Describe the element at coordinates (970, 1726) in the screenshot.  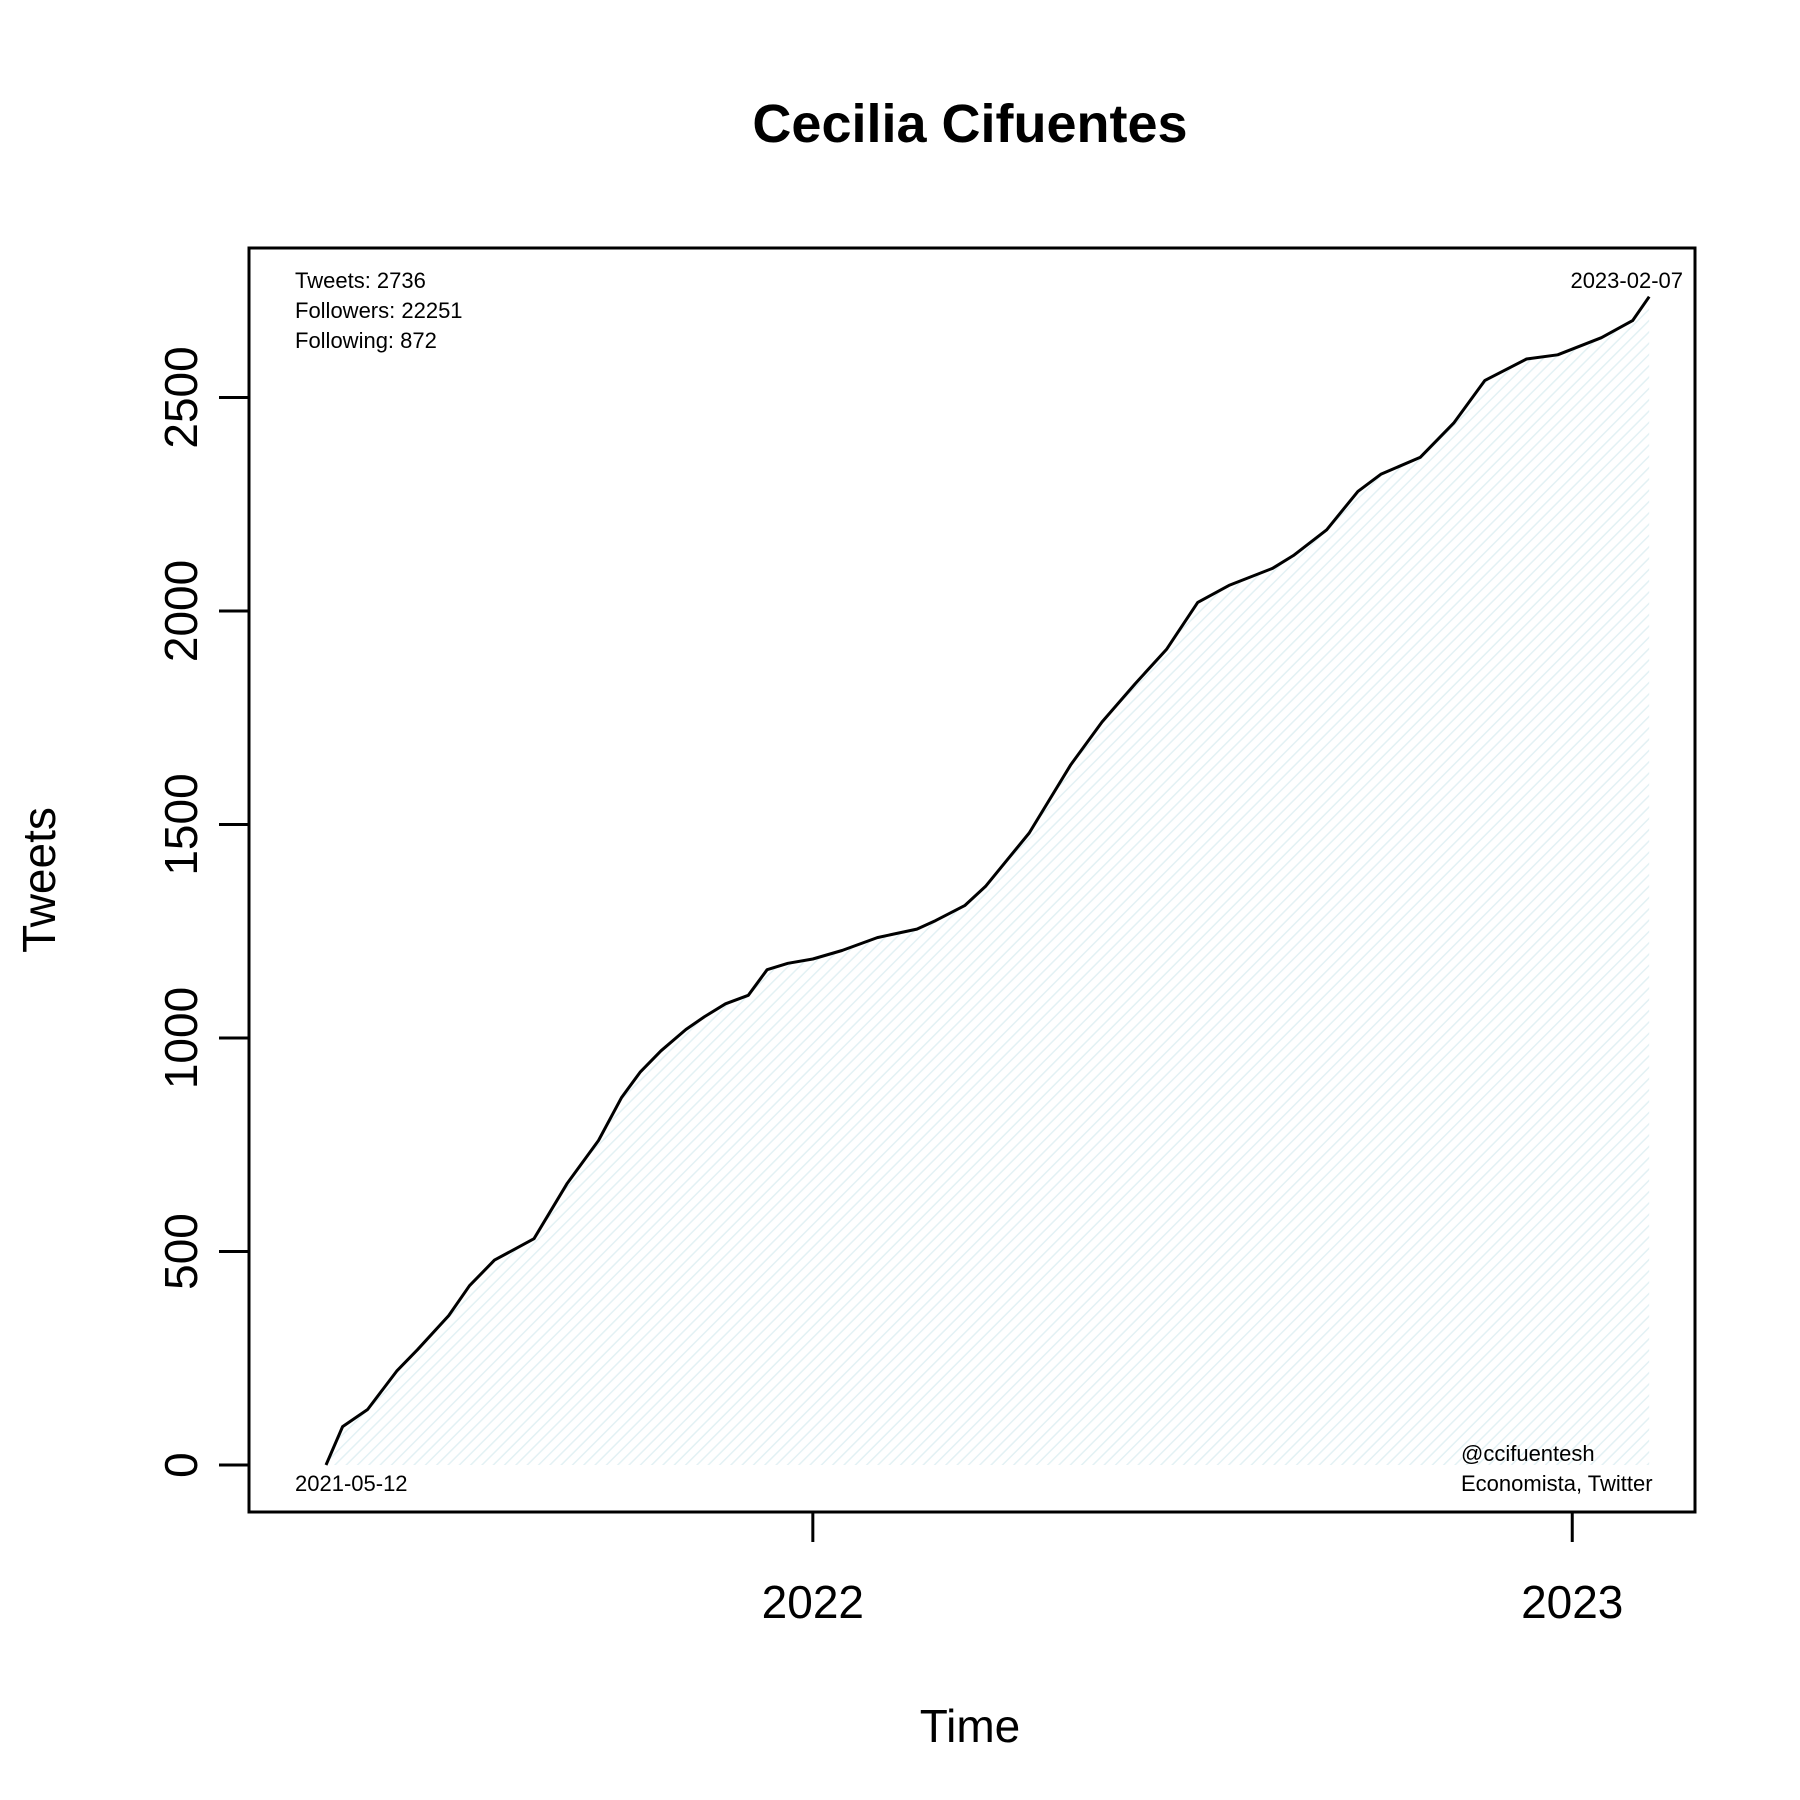
I see `x-axis-label: Time` at that location.